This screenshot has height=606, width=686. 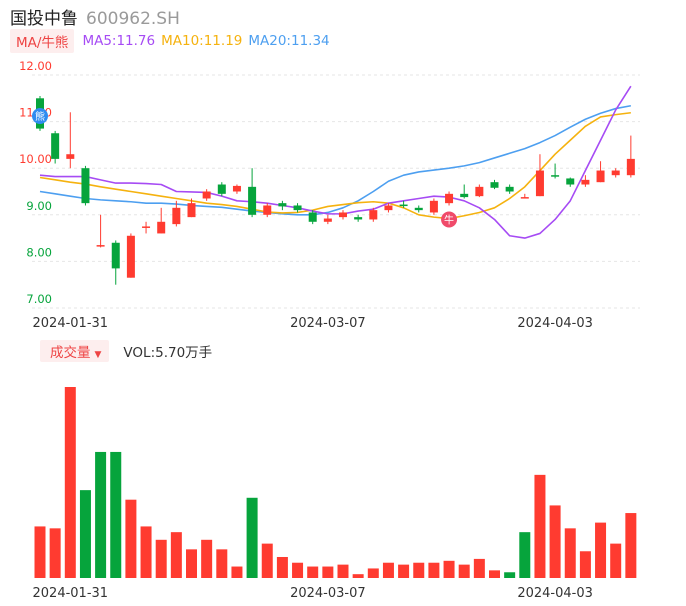 What do you see at coordinates (44, 19) in the screenshot?
I see `stock-name: 国投中鲁` at bounding box center [44, 19].